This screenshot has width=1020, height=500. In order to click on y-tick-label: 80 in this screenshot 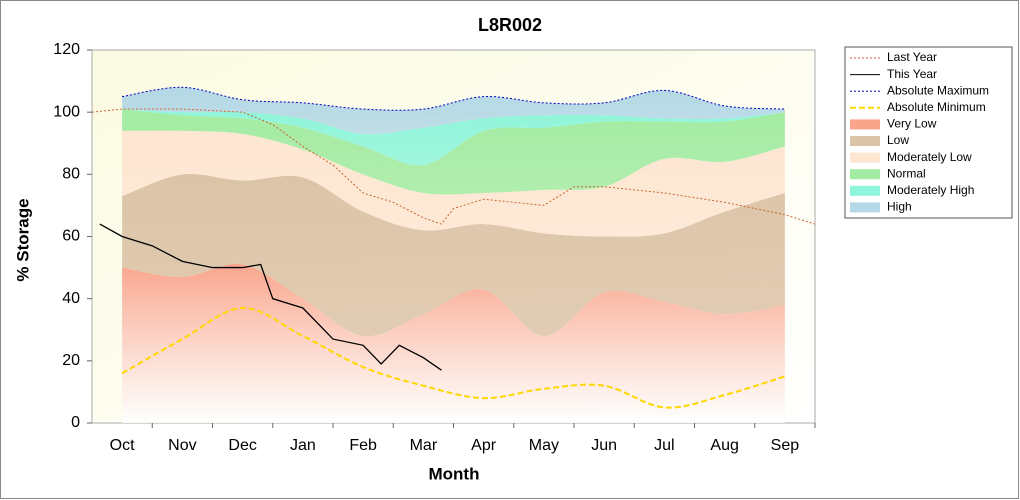, I will do `click(71, 174)`.